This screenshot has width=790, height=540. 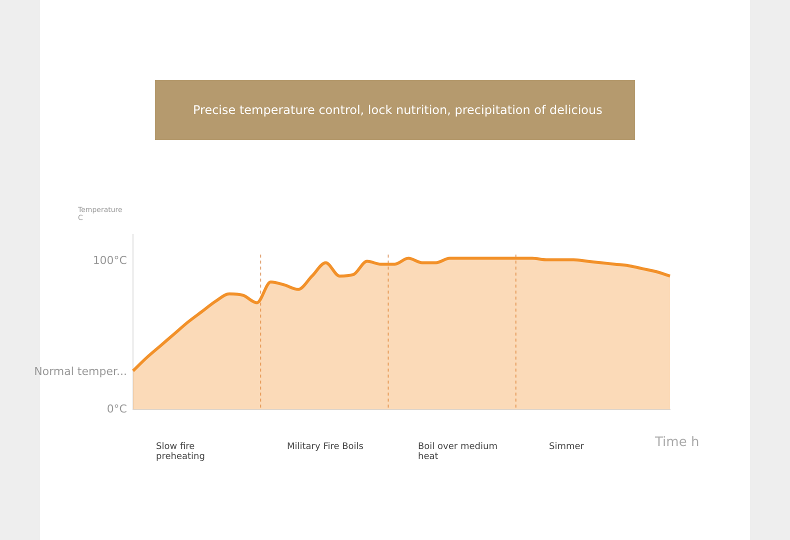 What do you see at coordinates (677, 442) in the screenshot?
I see `x-axis-title: Time h` at bounding box center [677, 442].